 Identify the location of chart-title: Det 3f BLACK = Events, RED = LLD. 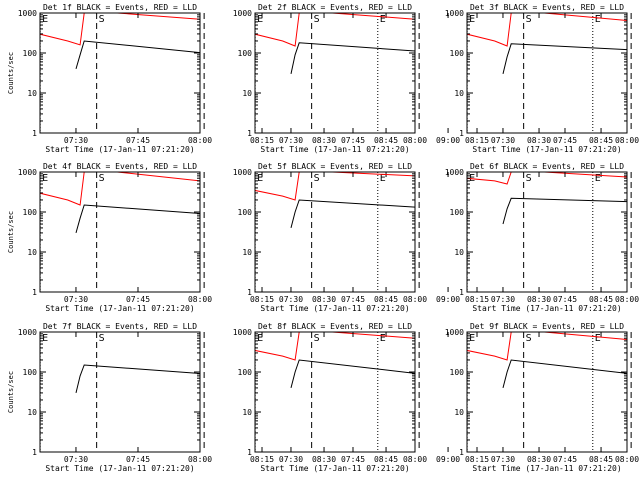
(547, 7).